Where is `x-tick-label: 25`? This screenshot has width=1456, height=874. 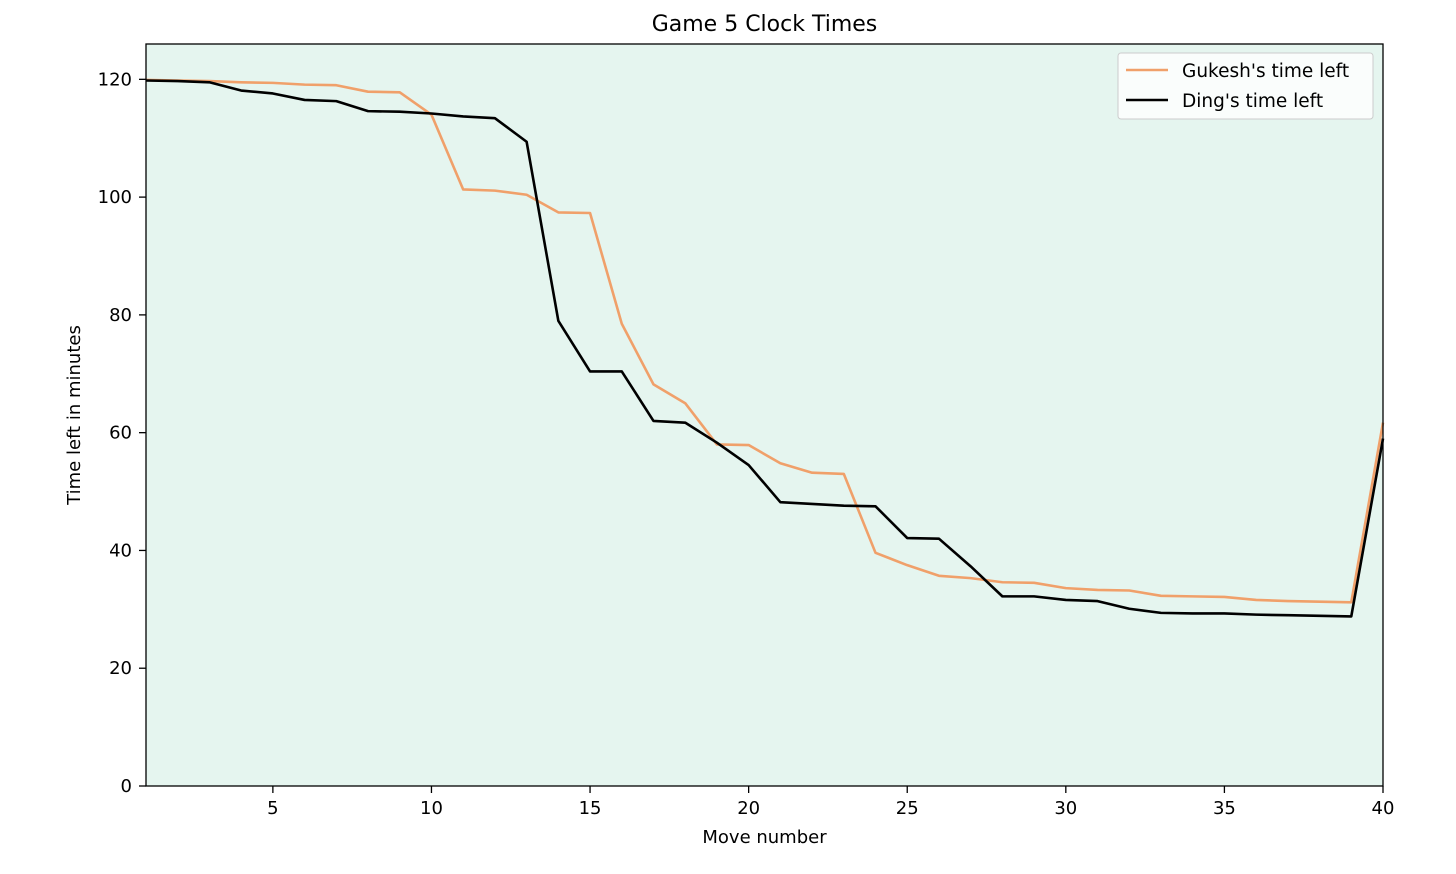
x-tick-label: 25 is located at coordinates (907, 808).